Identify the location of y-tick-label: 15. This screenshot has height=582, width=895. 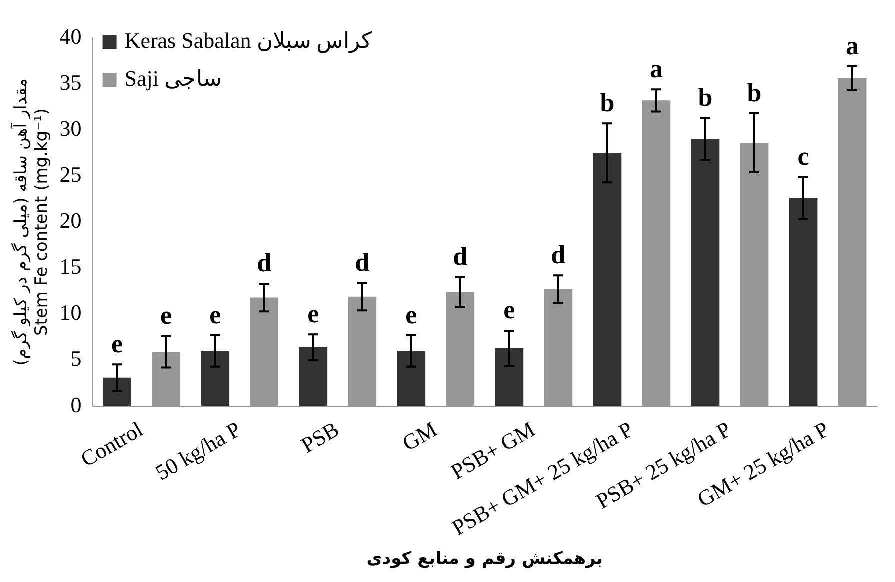
(71, 267).